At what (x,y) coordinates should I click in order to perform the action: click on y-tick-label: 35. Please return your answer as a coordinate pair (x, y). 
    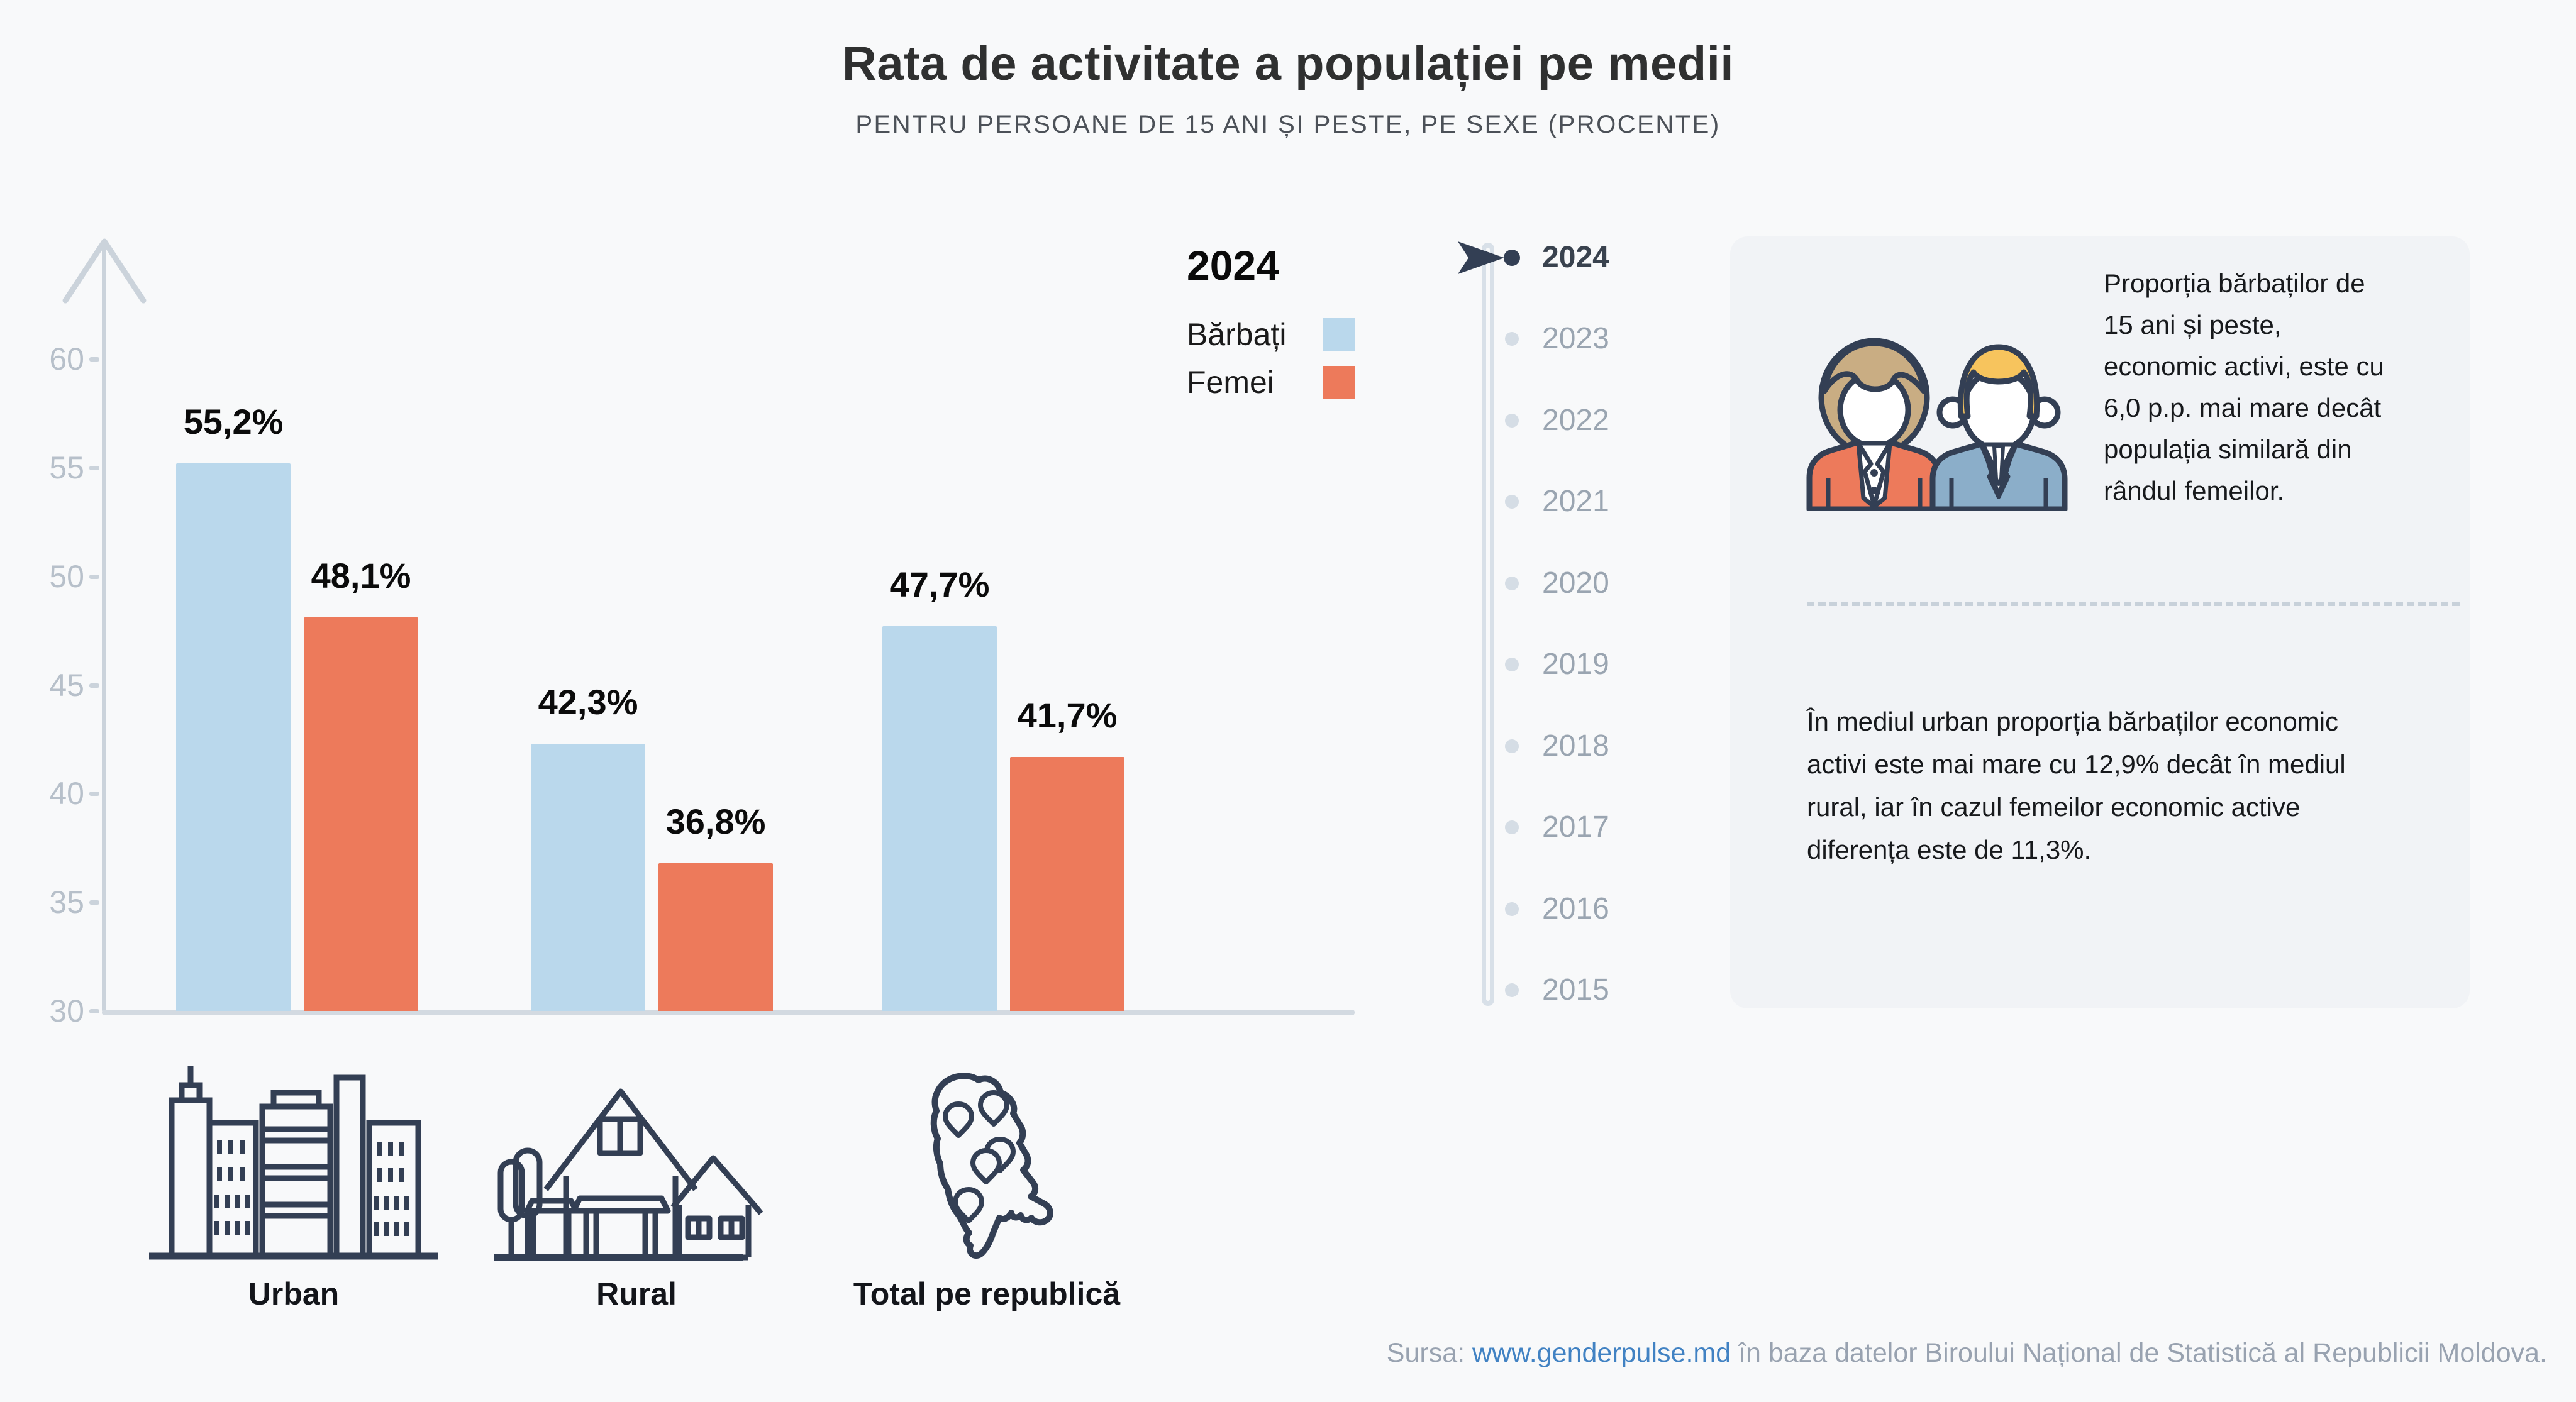
    Looking at the image, I should click on (66, 903).